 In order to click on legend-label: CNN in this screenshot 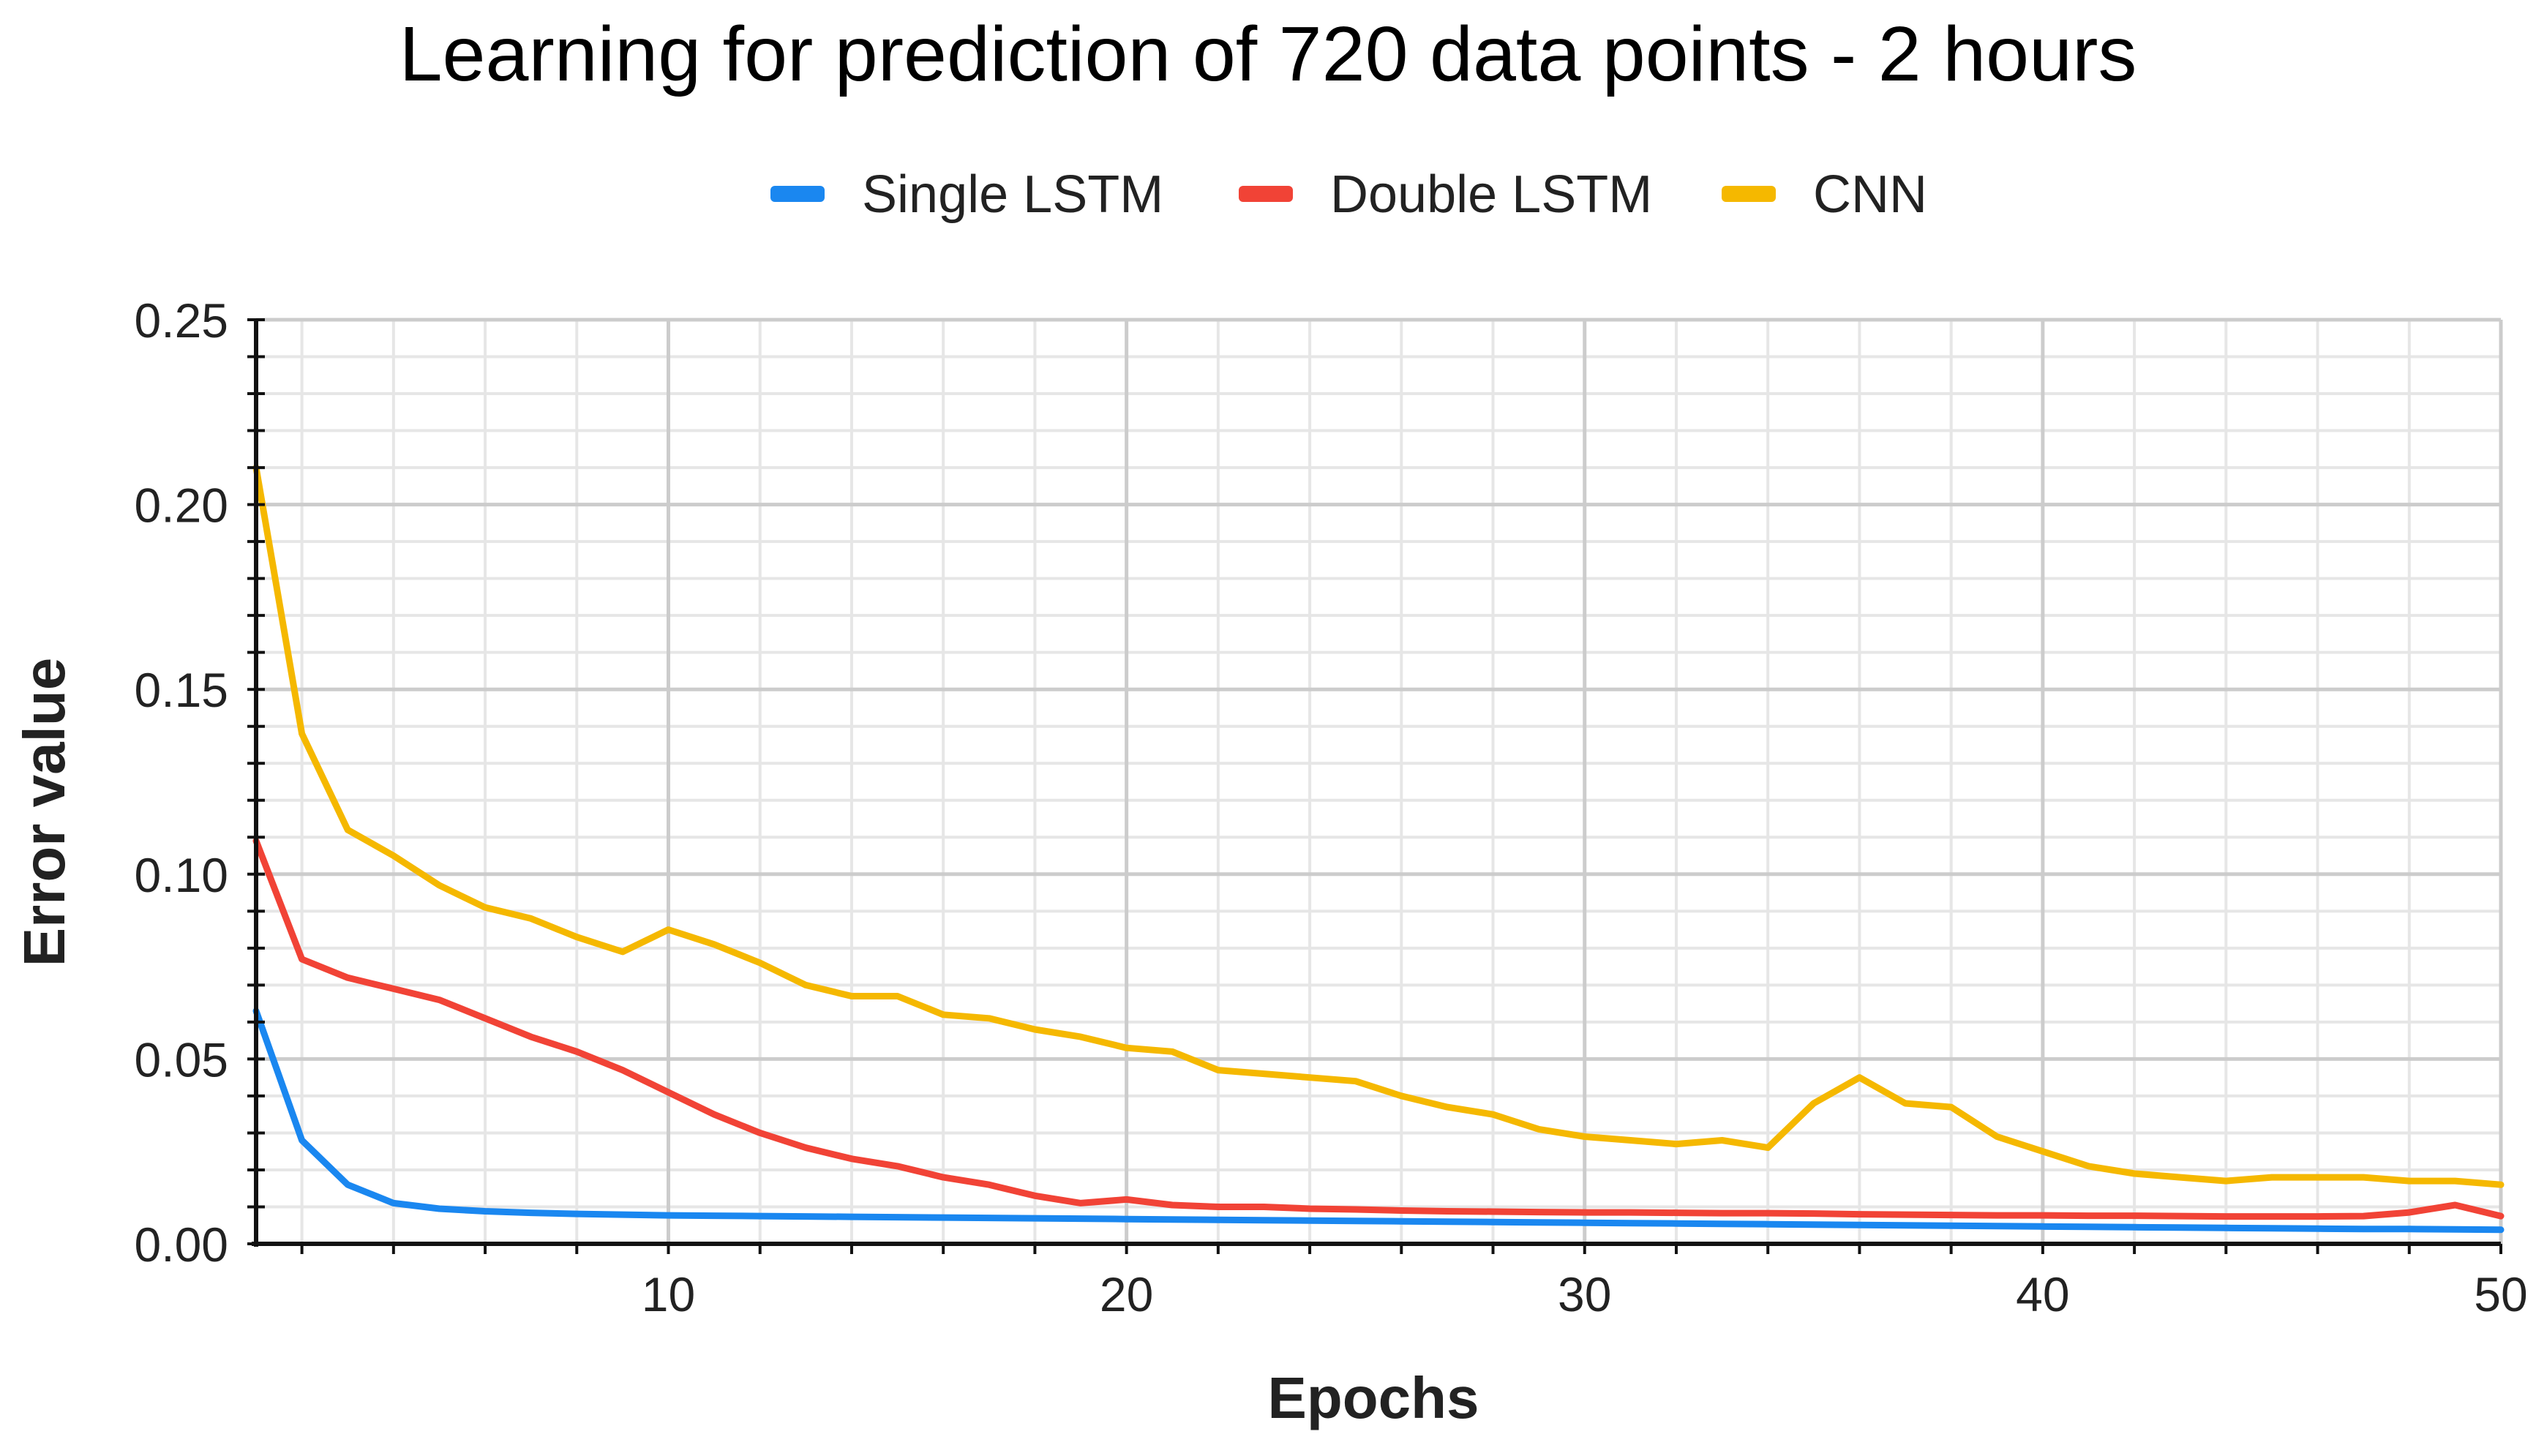, I will do `click(1870, 195)`.